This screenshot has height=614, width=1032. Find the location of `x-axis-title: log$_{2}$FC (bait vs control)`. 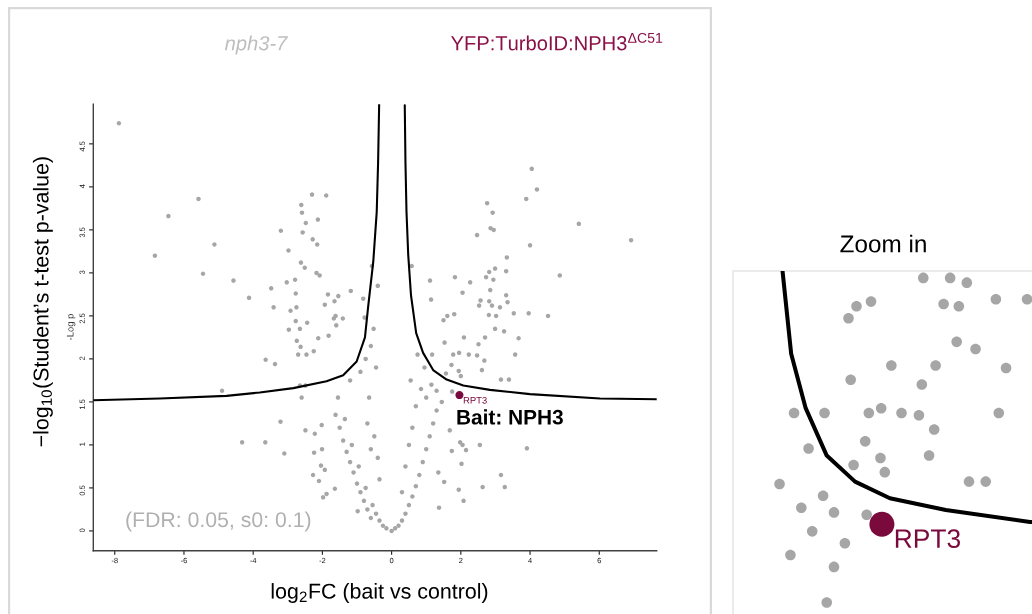

x-axis-title: log$_{2}$FC (bait vs control) is located at coordinates (379, 593).